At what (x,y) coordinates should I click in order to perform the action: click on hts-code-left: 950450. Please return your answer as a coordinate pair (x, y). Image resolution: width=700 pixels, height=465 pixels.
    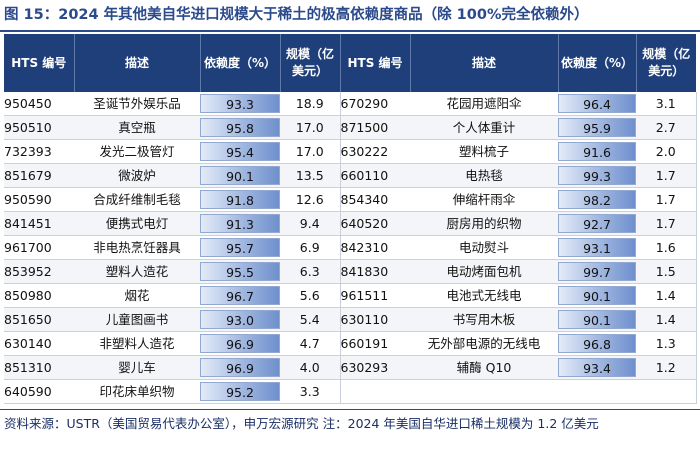
    Looking at the image, I should click on (39, 104).